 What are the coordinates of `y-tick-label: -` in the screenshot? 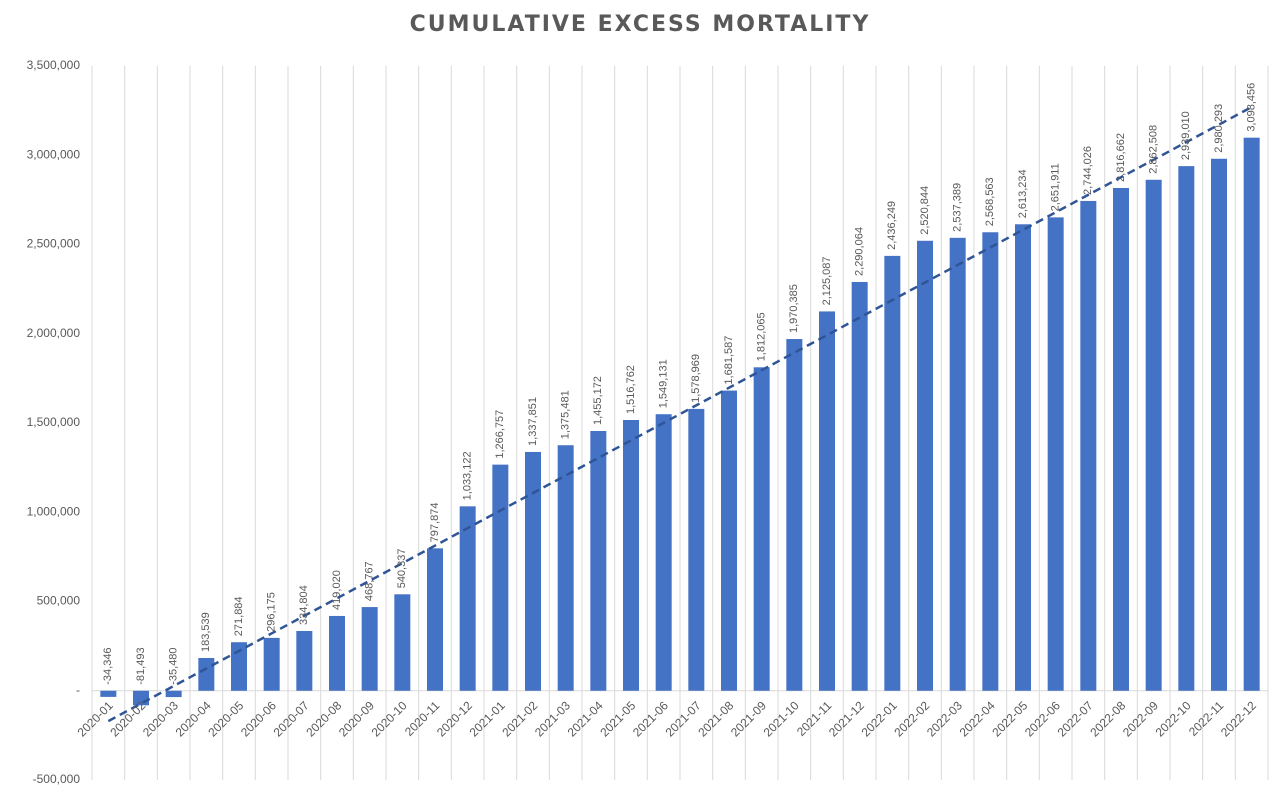 It's located at (78, 690).